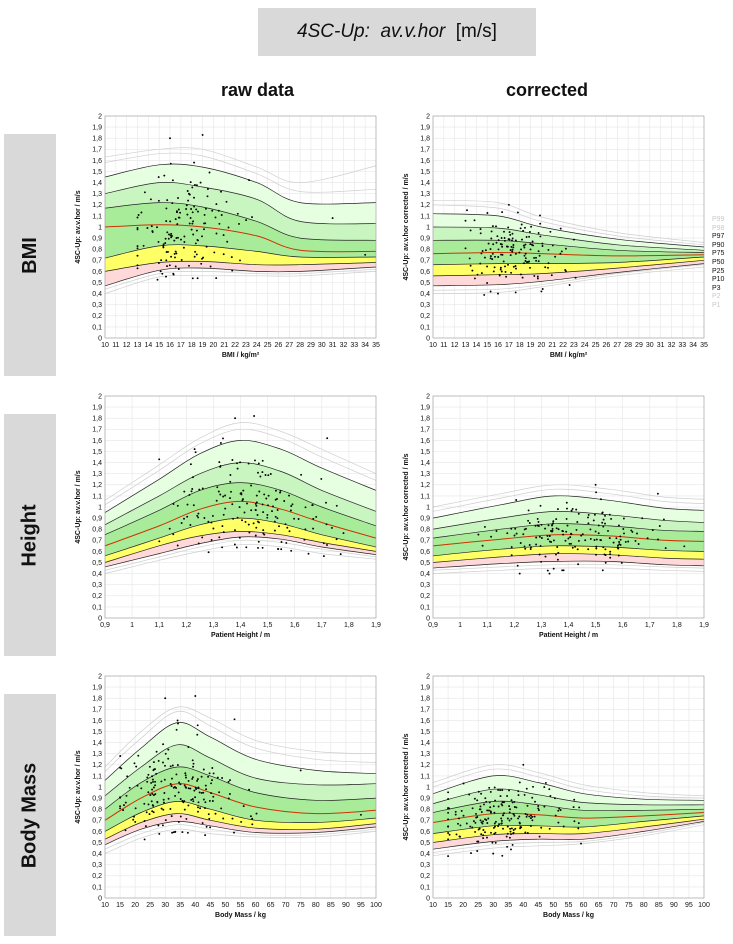 The width and height of the screenshot is (733, 944). I want to click on percentile-line-p1, so click(240, 282).